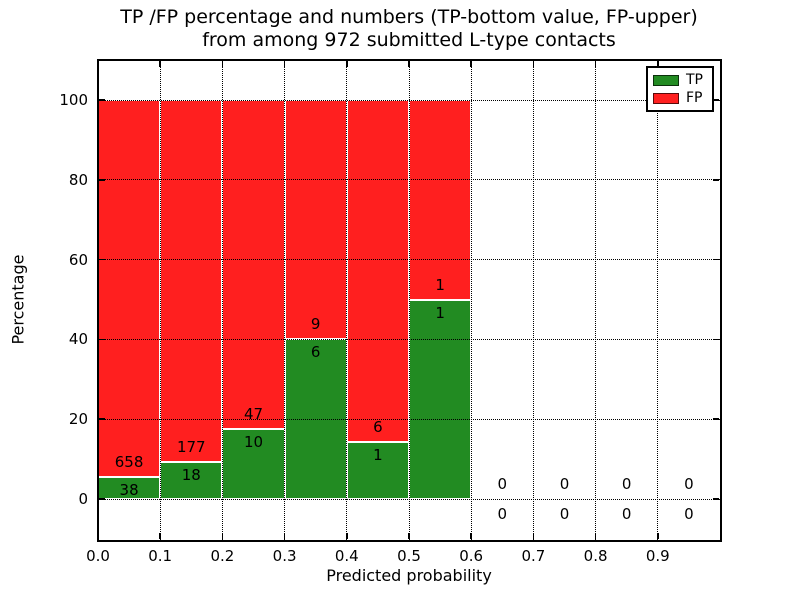 This screenshot has height=600, width=800. I want to click on legend-label-fp: FP, so click(694, 97).